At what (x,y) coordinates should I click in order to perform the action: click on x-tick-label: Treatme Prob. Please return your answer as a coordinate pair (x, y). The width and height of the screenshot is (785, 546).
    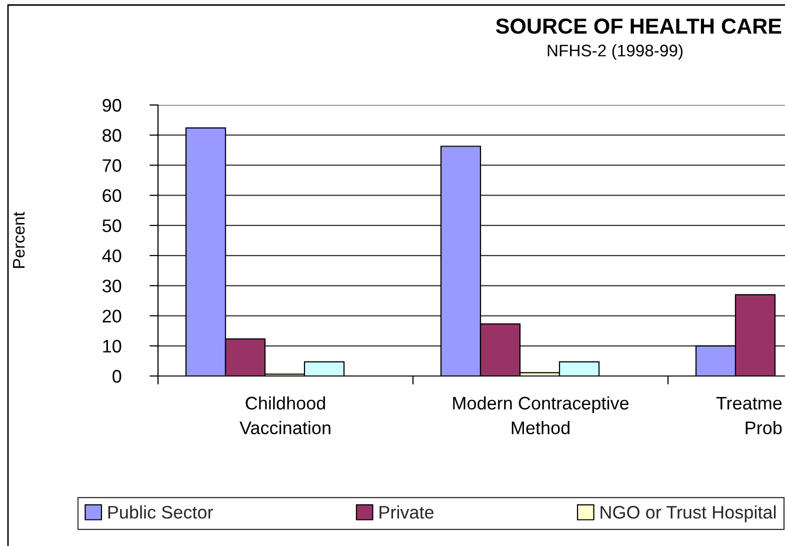
    Looking at the image, I should click on (749, 415).